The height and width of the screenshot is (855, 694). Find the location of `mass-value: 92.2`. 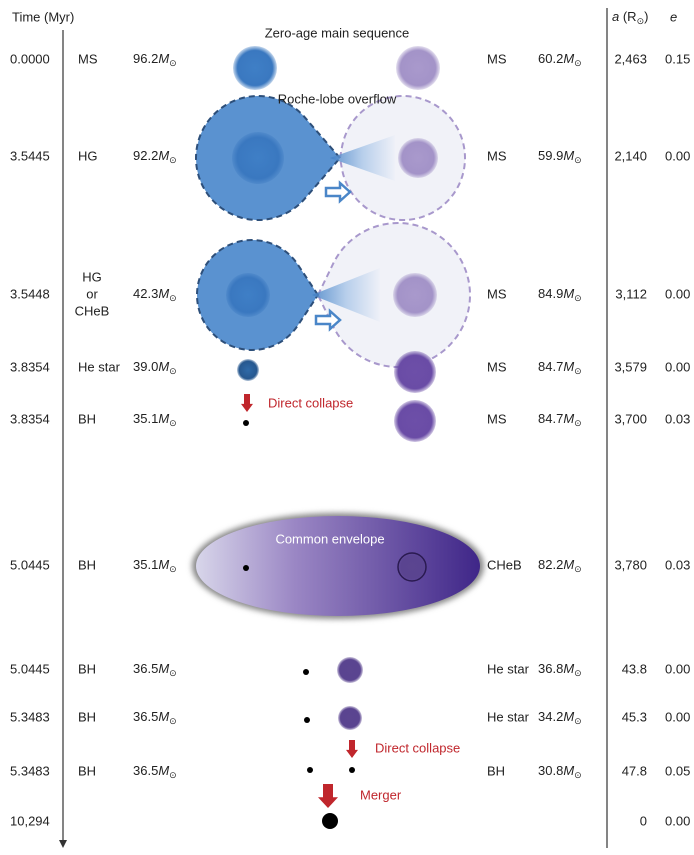

mass-value: 92.2 is located at coordinates (145, 155).